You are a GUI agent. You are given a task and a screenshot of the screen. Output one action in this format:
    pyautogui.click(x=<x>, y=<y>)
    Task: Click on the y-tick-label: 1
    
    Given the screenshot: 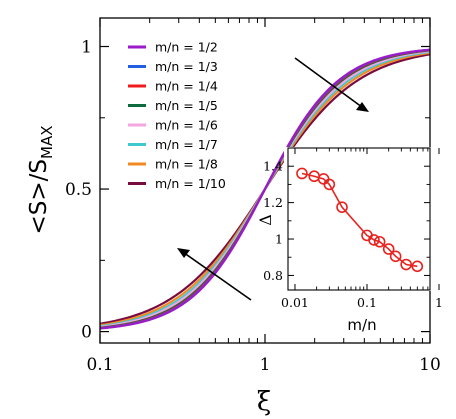 What is the action you would take?
    pyautogui.click(x=86, y=48)
    